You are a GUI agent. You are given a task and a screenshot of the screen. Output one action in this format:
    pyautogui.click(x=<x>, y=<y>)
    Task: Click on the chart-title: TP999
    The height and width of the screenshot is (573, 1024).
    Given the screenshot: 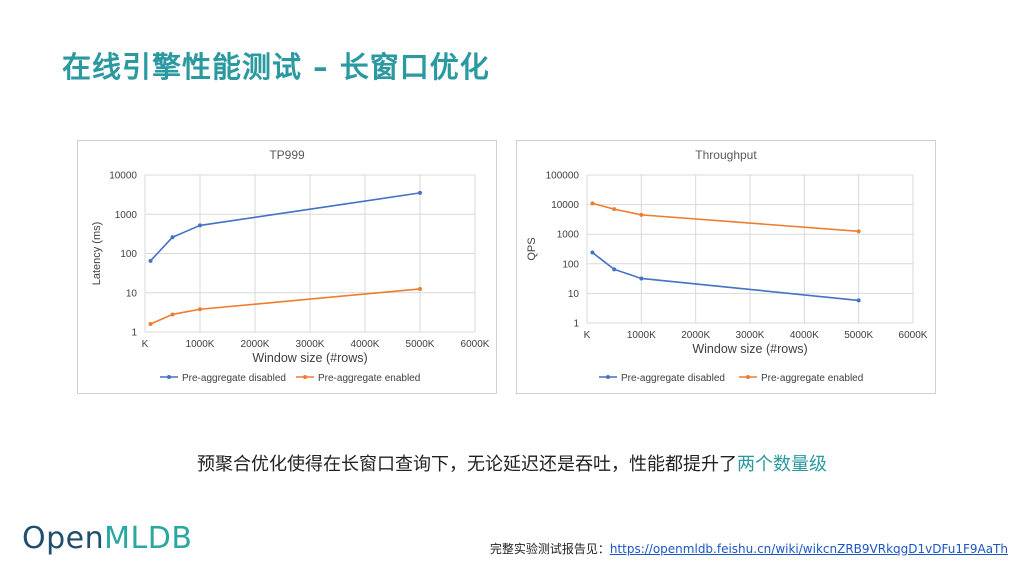 What is the action you would take?
    pyautogui.click(x=287, y=155)
    